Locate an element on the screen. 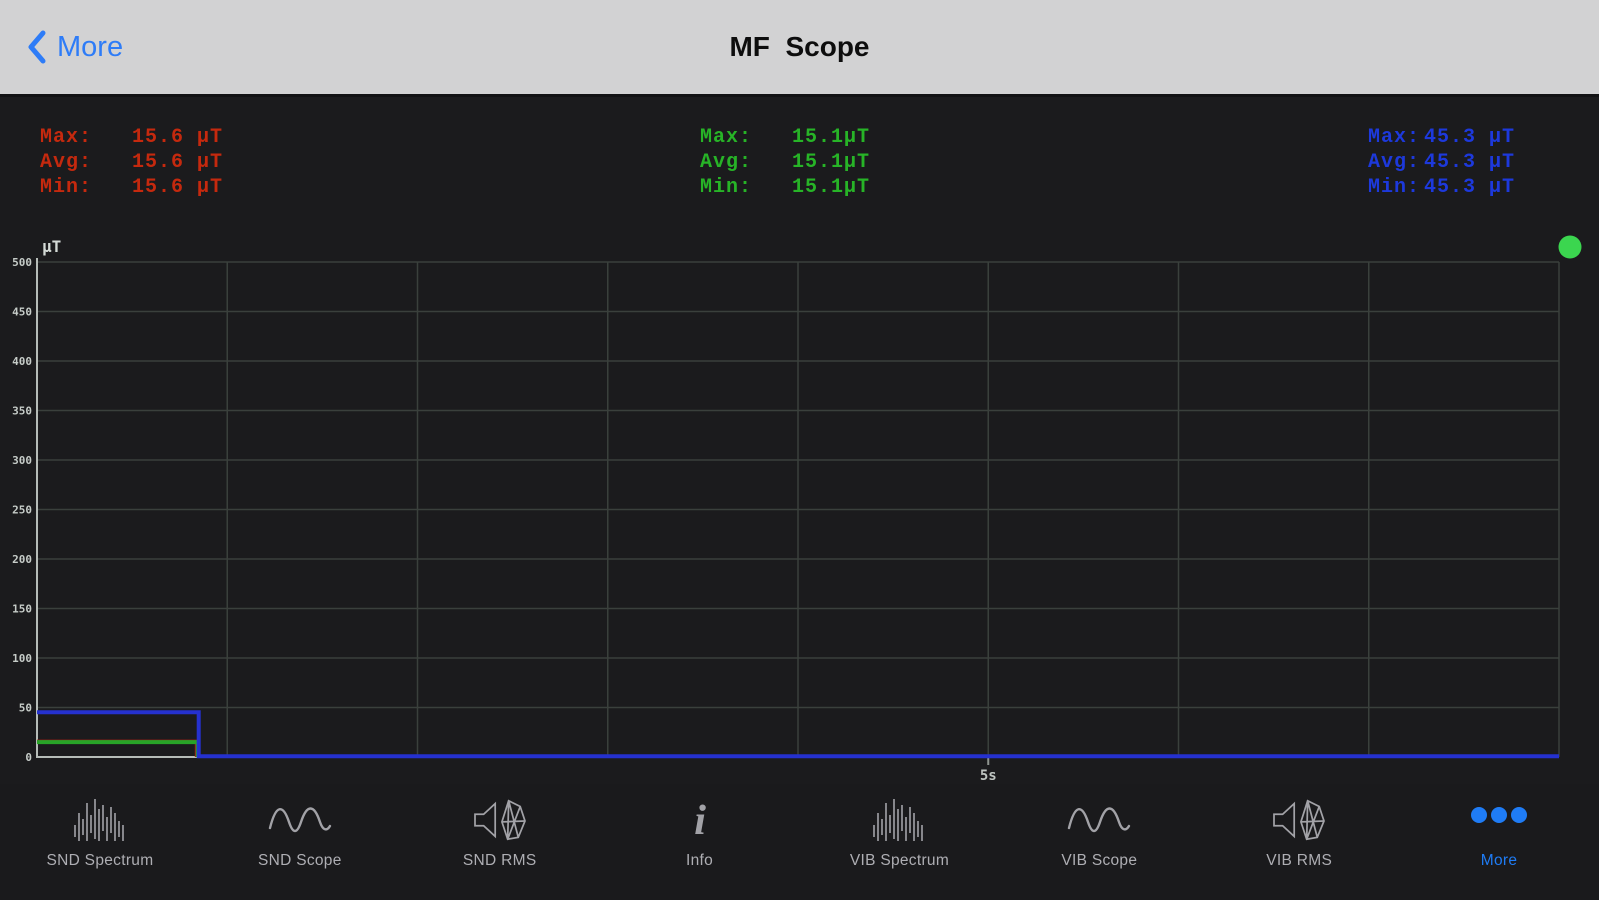 Image resolution: width=1599 pixels, height=900 pixels. stats-red-channel: Max: 15.6 µT Avg: 15.6 µT Min: 15.6 µT is located at coordinates (131, 162).